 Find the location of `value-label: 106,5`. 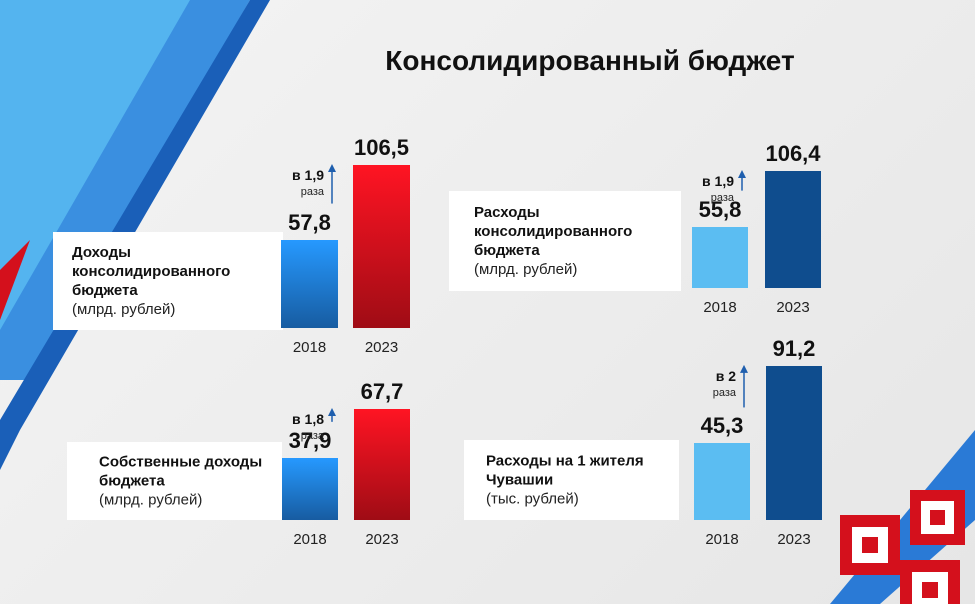

value-label: 106,5 is located at coordinates (381, 148).